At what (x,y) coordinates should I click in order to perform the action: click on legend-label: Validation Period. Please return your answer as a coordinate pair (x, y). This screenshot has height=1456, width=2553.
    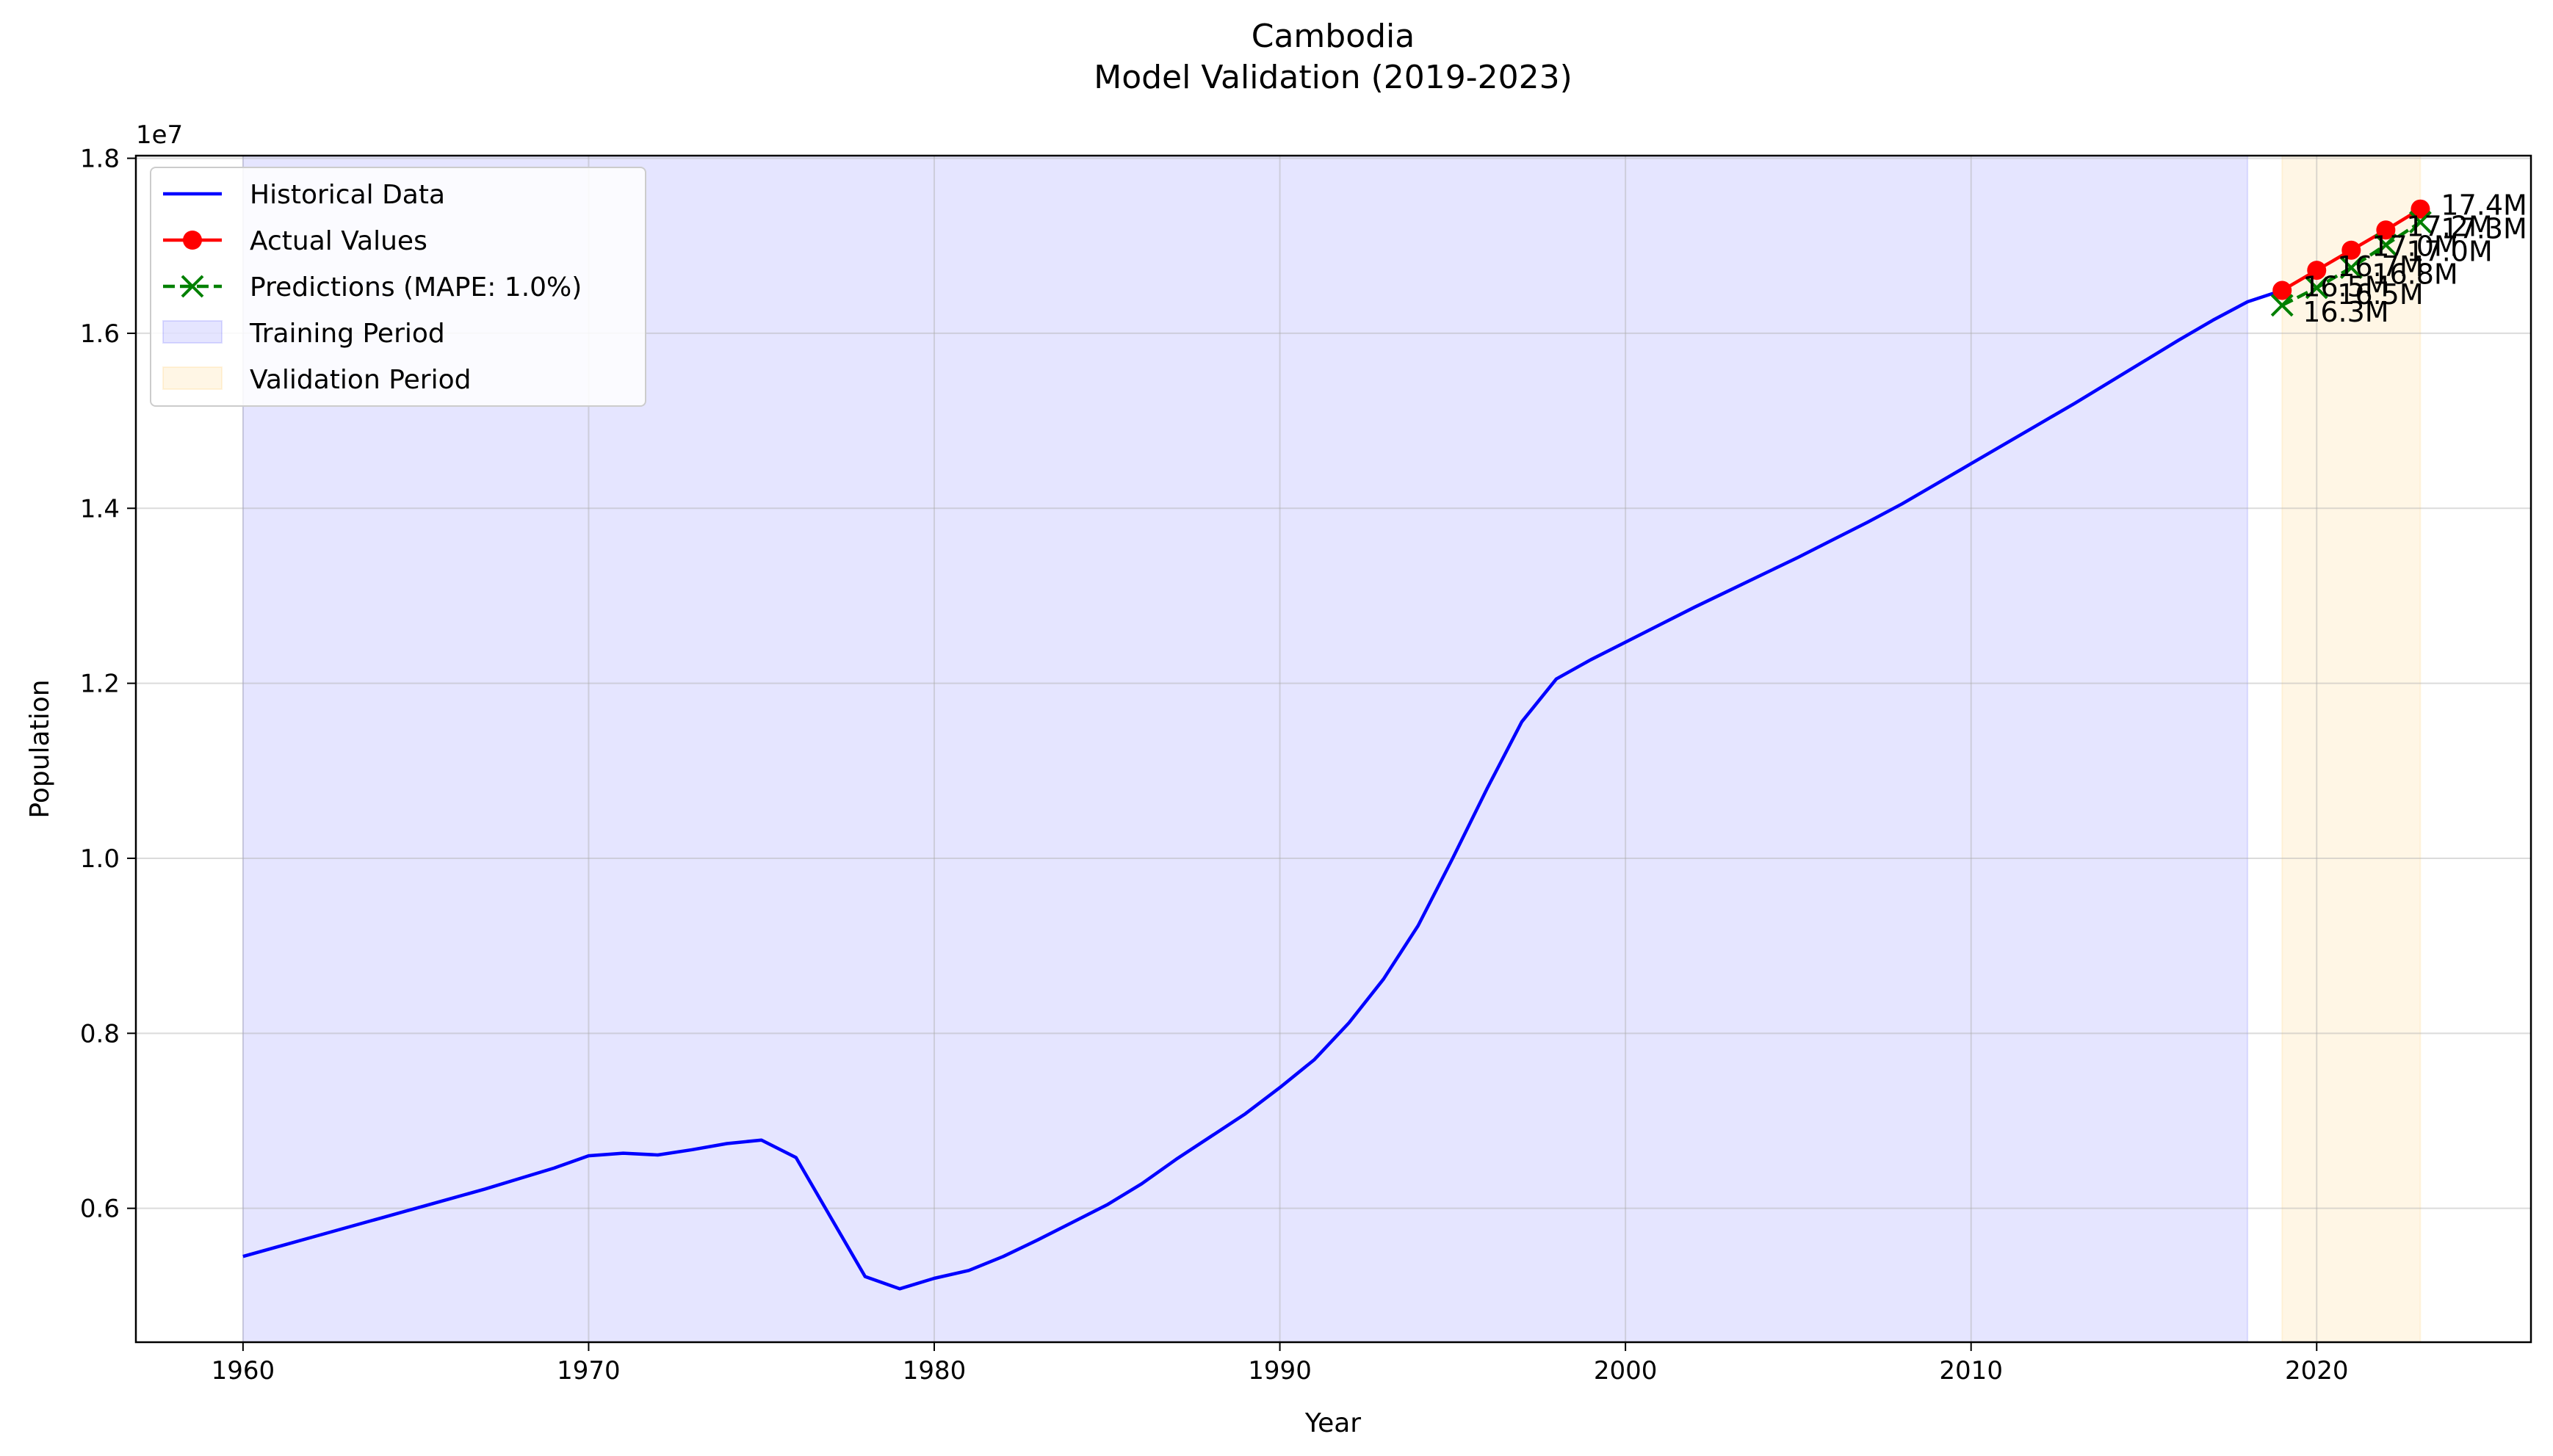
    Looking at the image, I should click on (360, 380).